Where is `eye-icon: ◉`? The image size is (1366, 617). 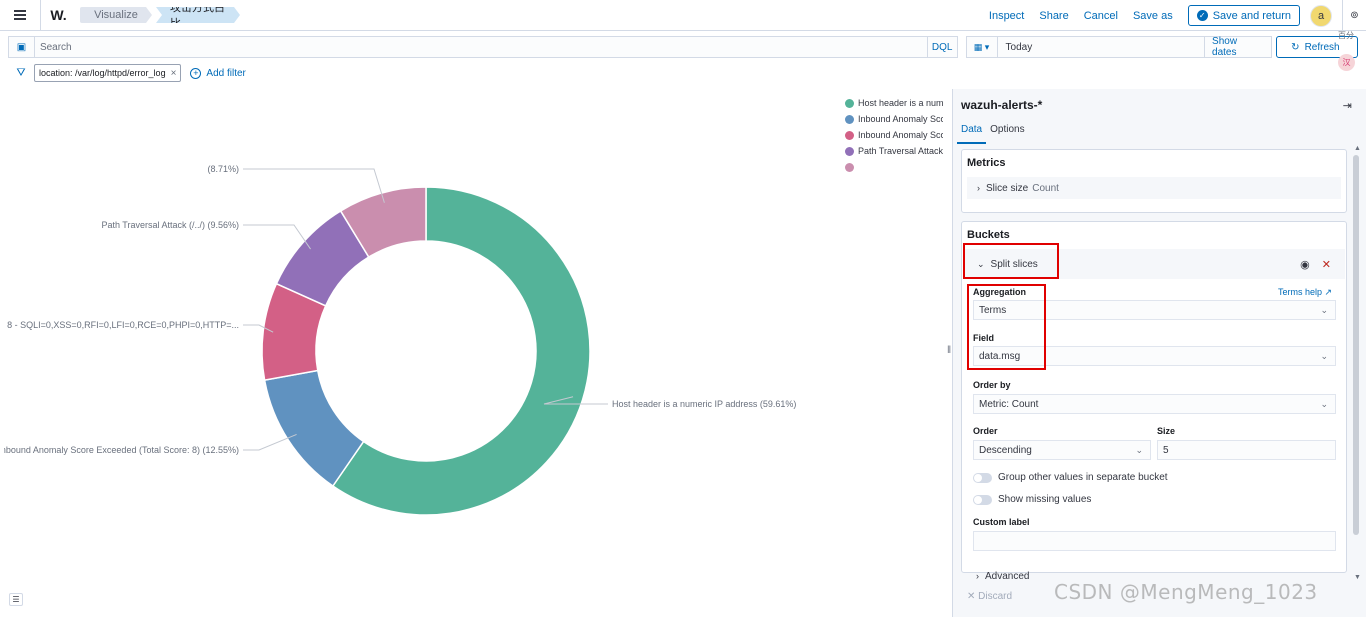
eye-icon: ◉ is located at coordinates (1305, 265).